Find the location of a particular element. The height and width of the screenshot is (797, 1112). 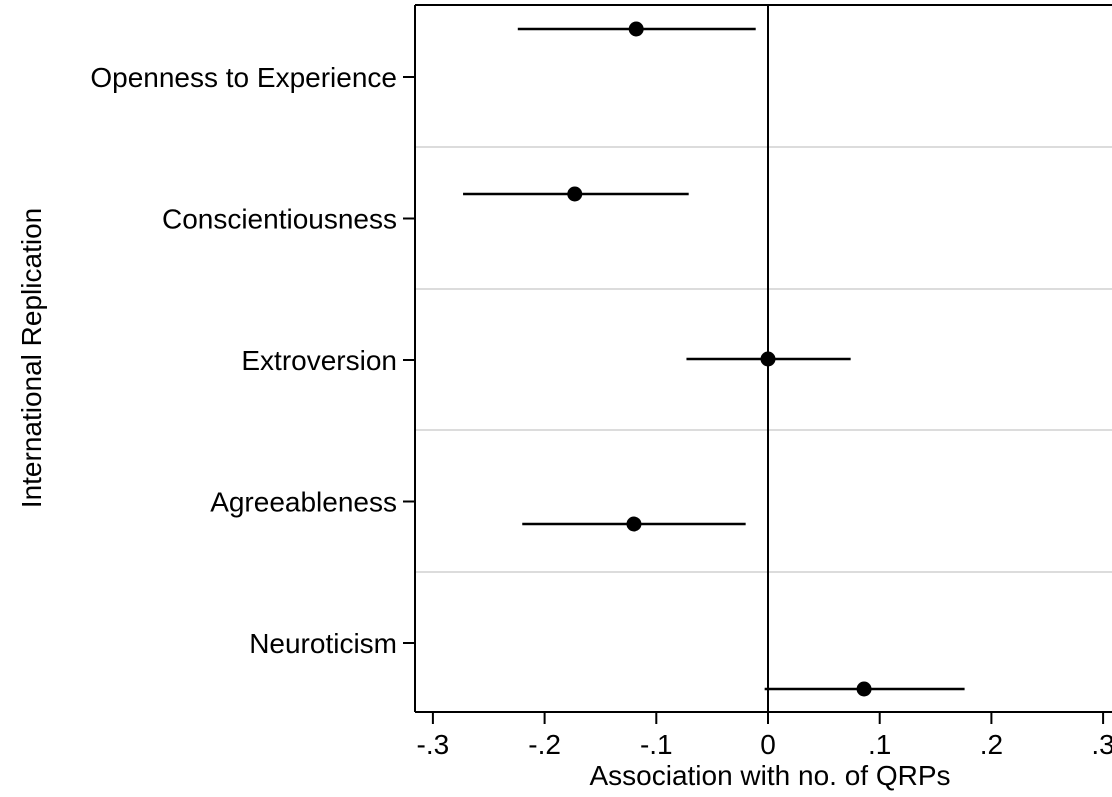

y-tick-label: Openness to Experience is located at coordinates (243, 77).